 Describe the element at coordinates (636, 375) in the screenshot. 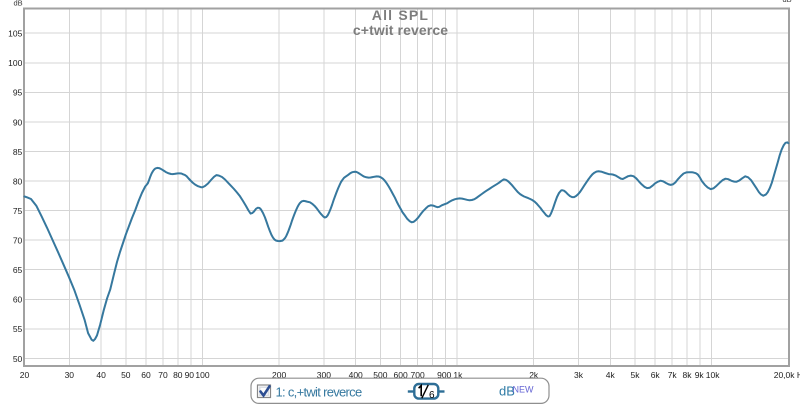

I see `svg-text: 5k` at that location.